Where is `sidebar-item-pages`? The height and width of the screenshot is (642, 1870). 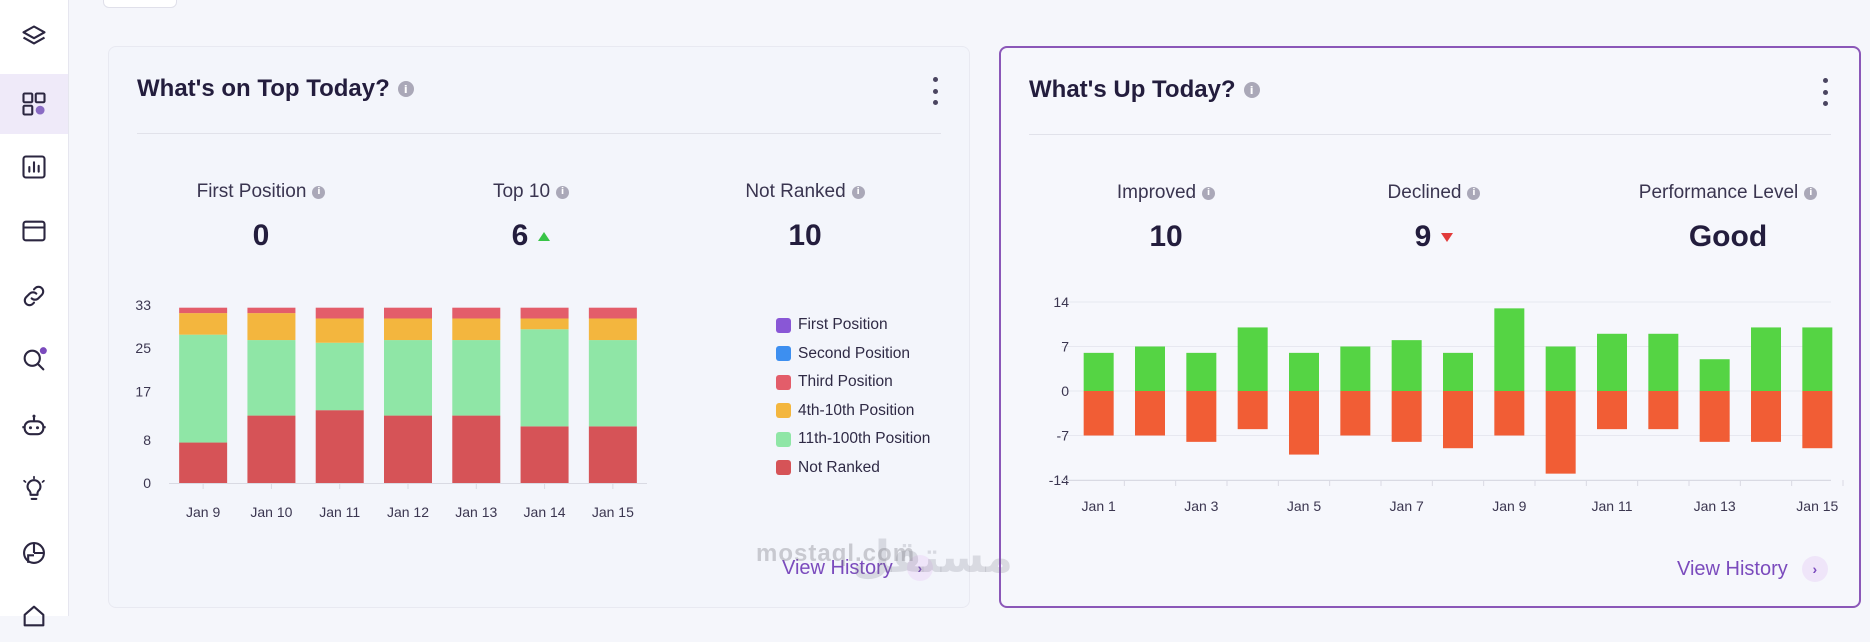 sidebar-item-pages is located at coordinates (34, 231).